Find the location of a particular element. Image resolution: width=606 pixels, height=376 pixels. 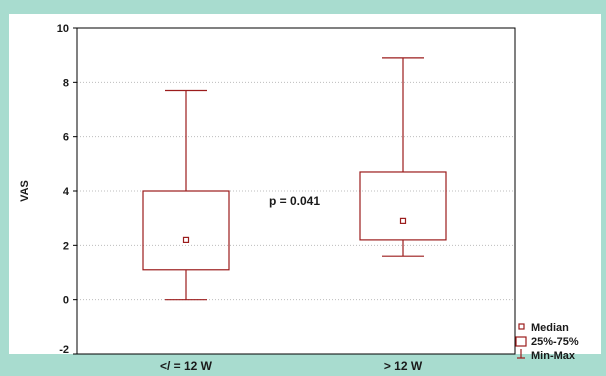

legend: Median 25%-75% Min-Max is located at coordinates (547, 342).